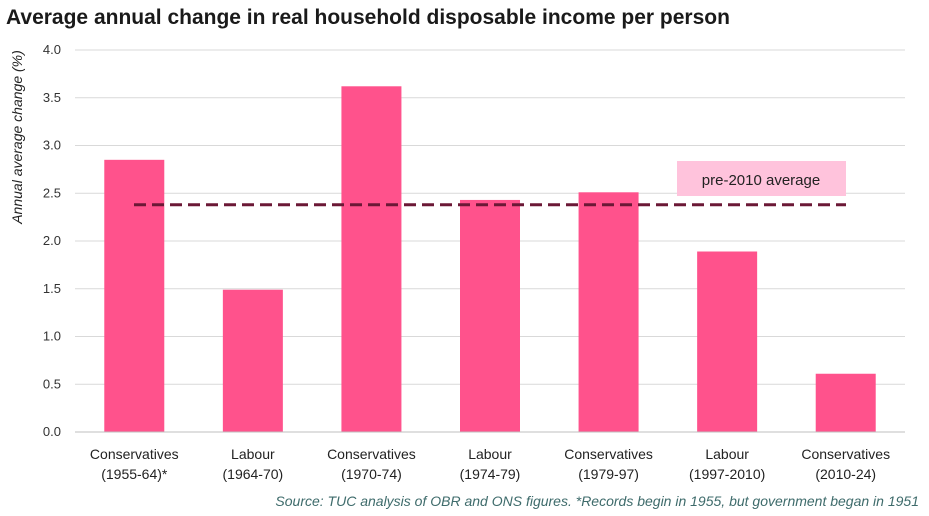 The image size is (929, 516). I want to click on y-tick-label: 0.0, so click(52, 431).